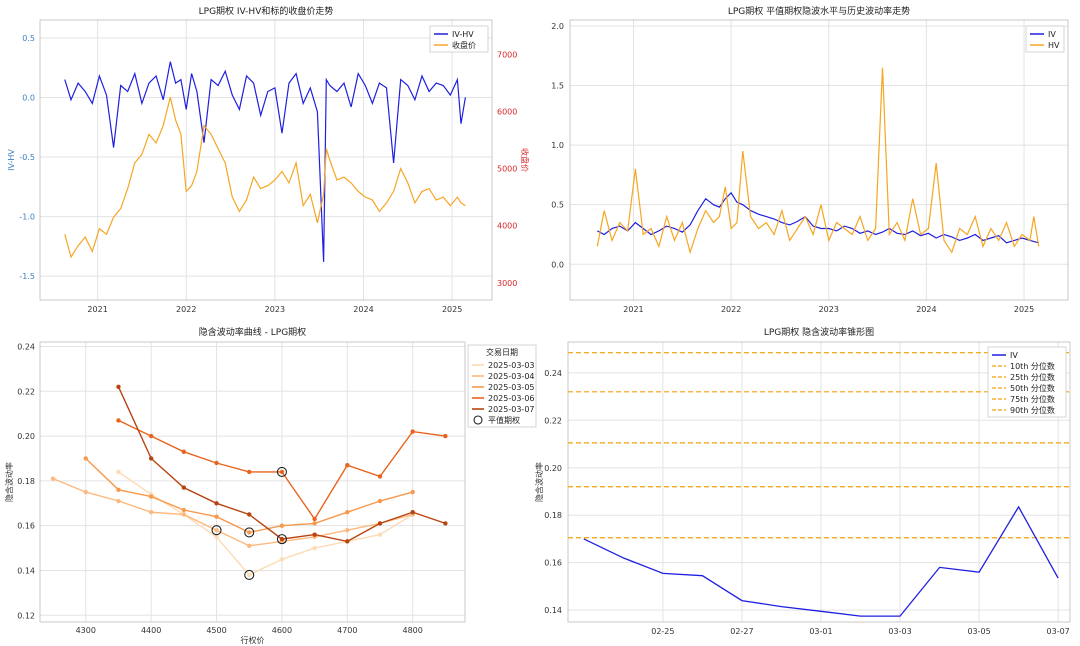 The image size is (1080, 646). I want to click on x-tick-label: 4600, so click(282, 630).